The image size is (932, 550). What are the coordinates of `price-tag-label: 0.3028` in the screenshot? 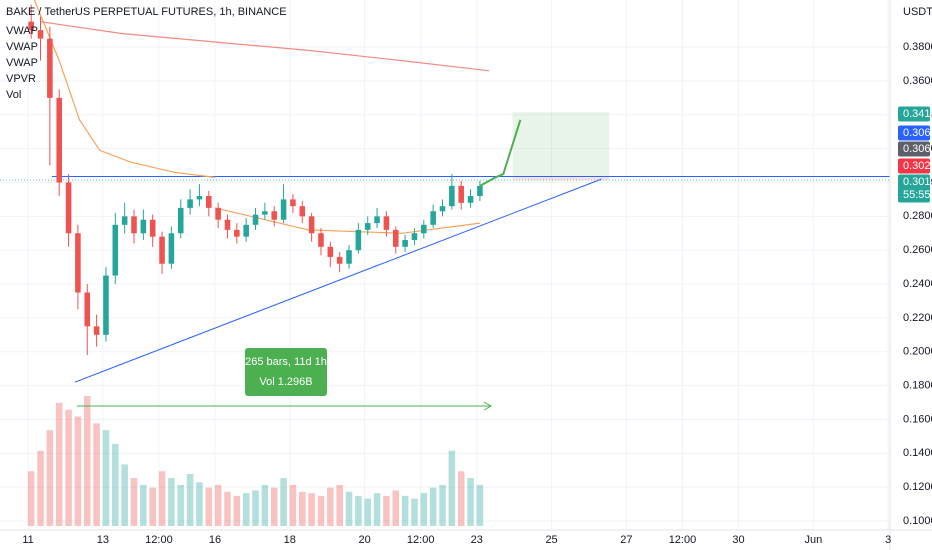 It's located at (917, 166).